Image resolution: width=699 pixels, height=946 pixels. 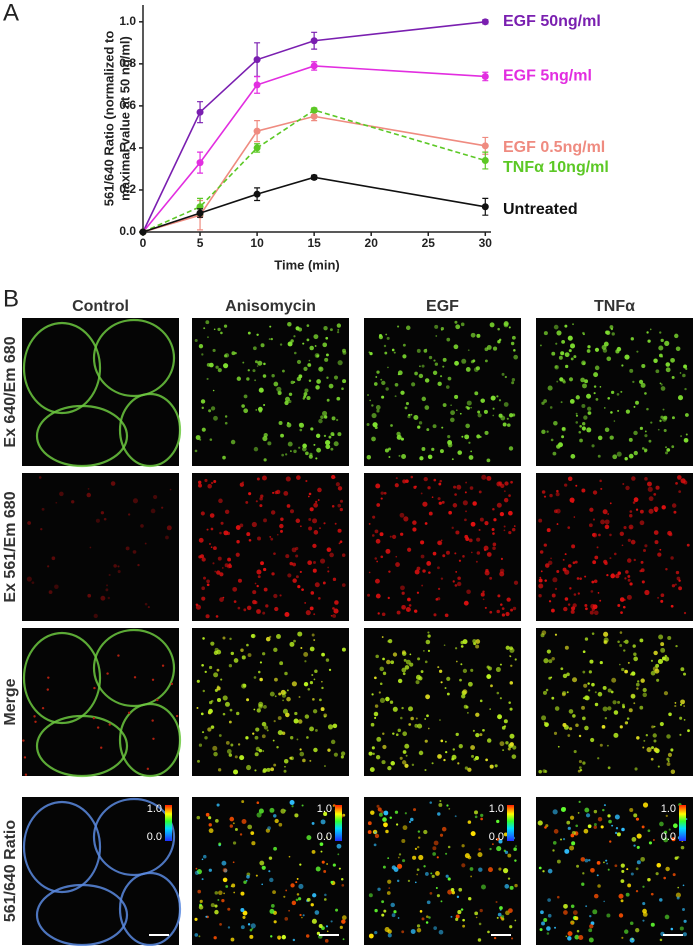 I want to click on colorbar-label: 0.0, so click(x=154, y=837).